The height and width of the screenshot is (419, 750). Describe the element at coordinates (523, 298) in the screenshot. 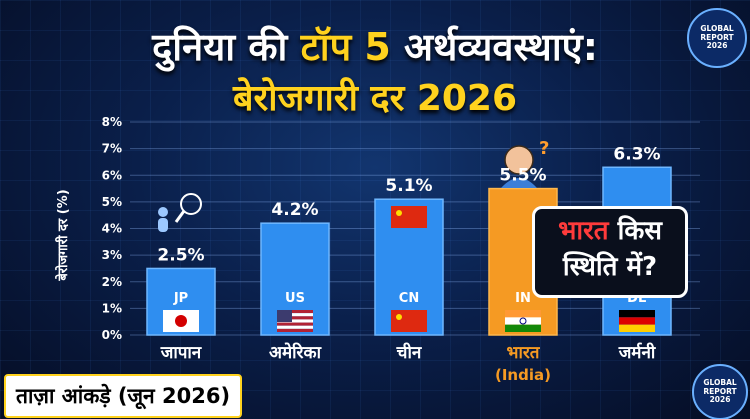

I see `country-code-label: IN` at that location.